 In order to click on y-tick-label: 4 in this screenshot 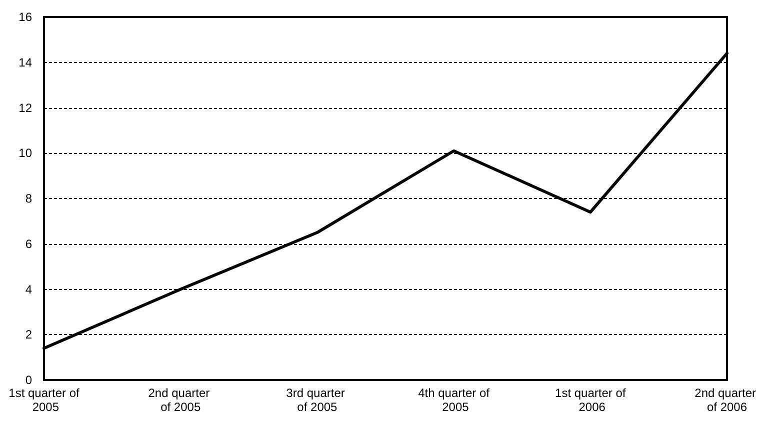, I will do `click(28, 289)`.